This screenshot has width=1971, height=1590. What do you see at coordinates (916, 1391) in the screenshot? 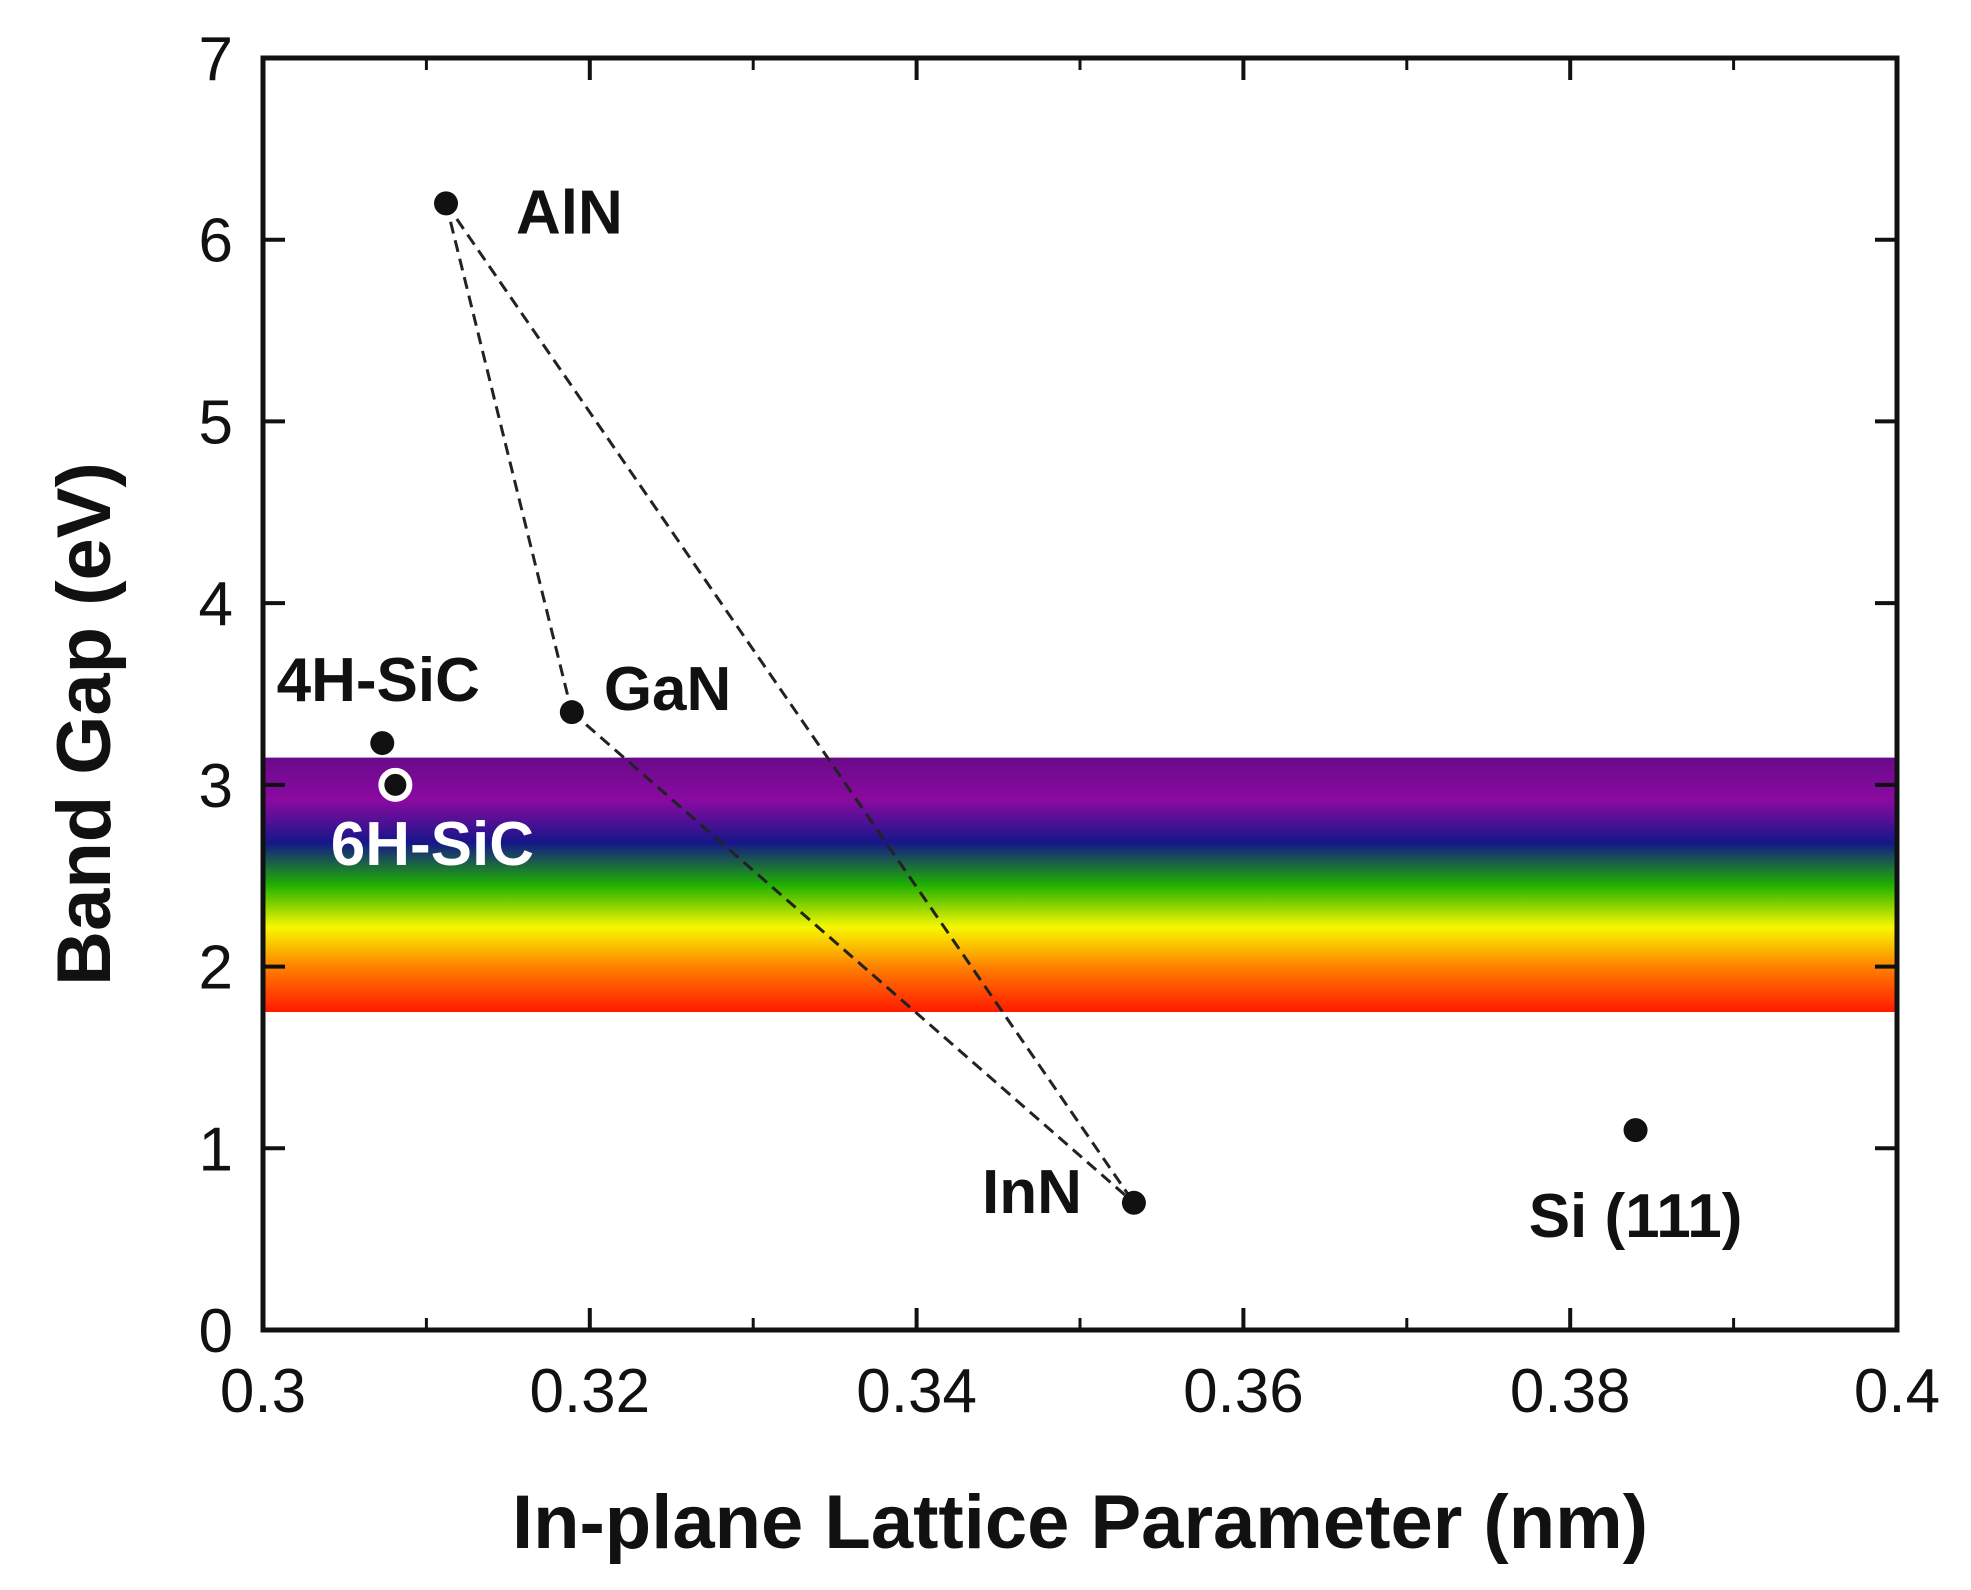
I see `x-tick-label: 0.34` at bounding box center [916, 1391].